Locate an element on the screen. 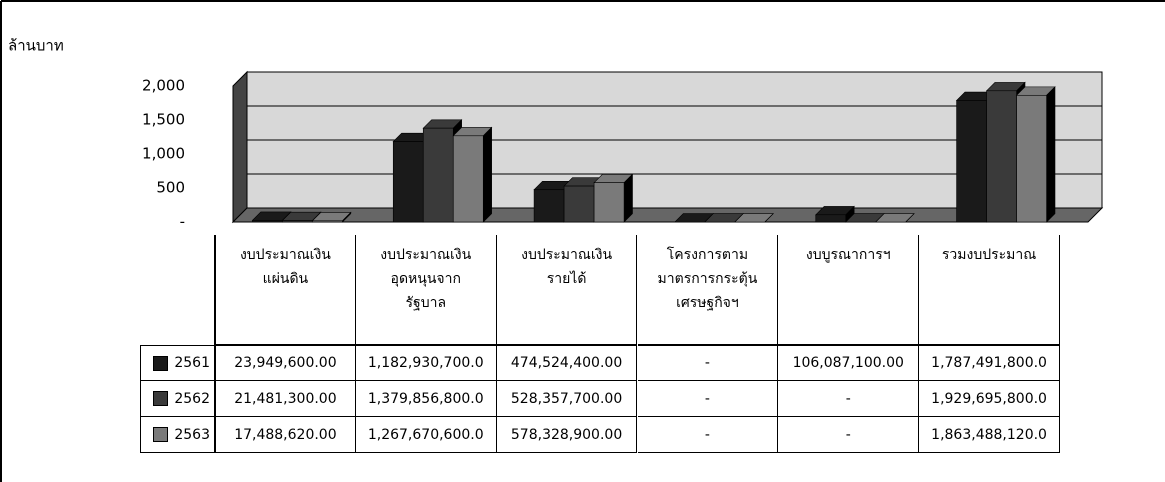 This screenshot has height=482, width=1165. legend-cell: 2561 is located at coordinates (177, 363).